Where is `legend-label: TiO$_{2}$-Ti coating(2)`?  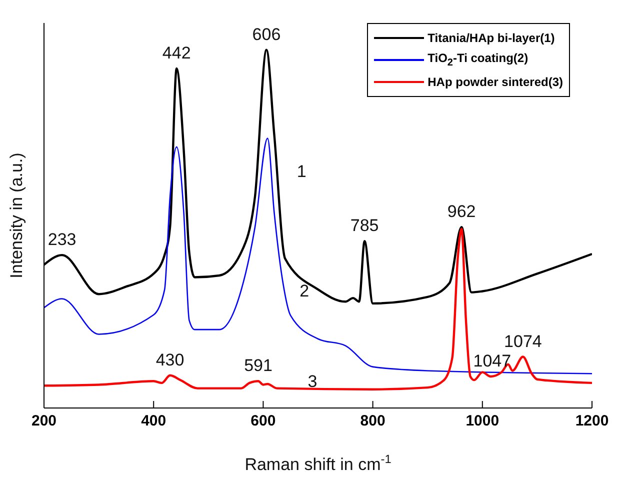 legend-label: TiO$_{2}$-Ti coating(2) is located at coordinates (478, 60).